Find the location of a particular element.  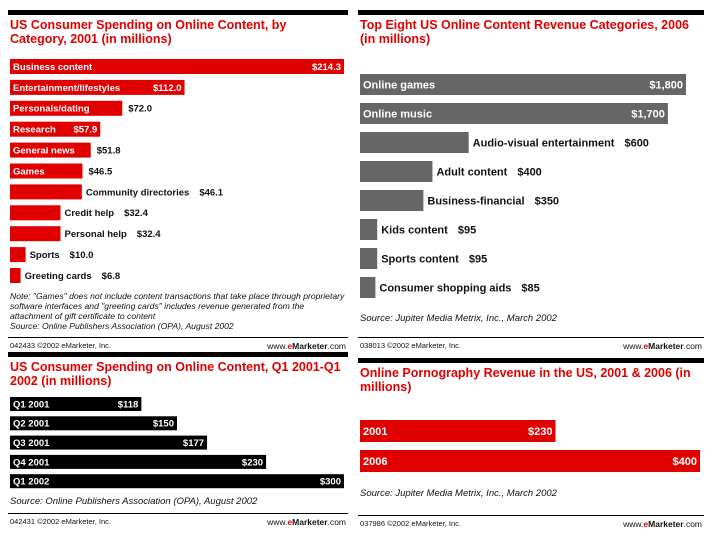

category-label: Community directories is located at coordinates (137, 192).